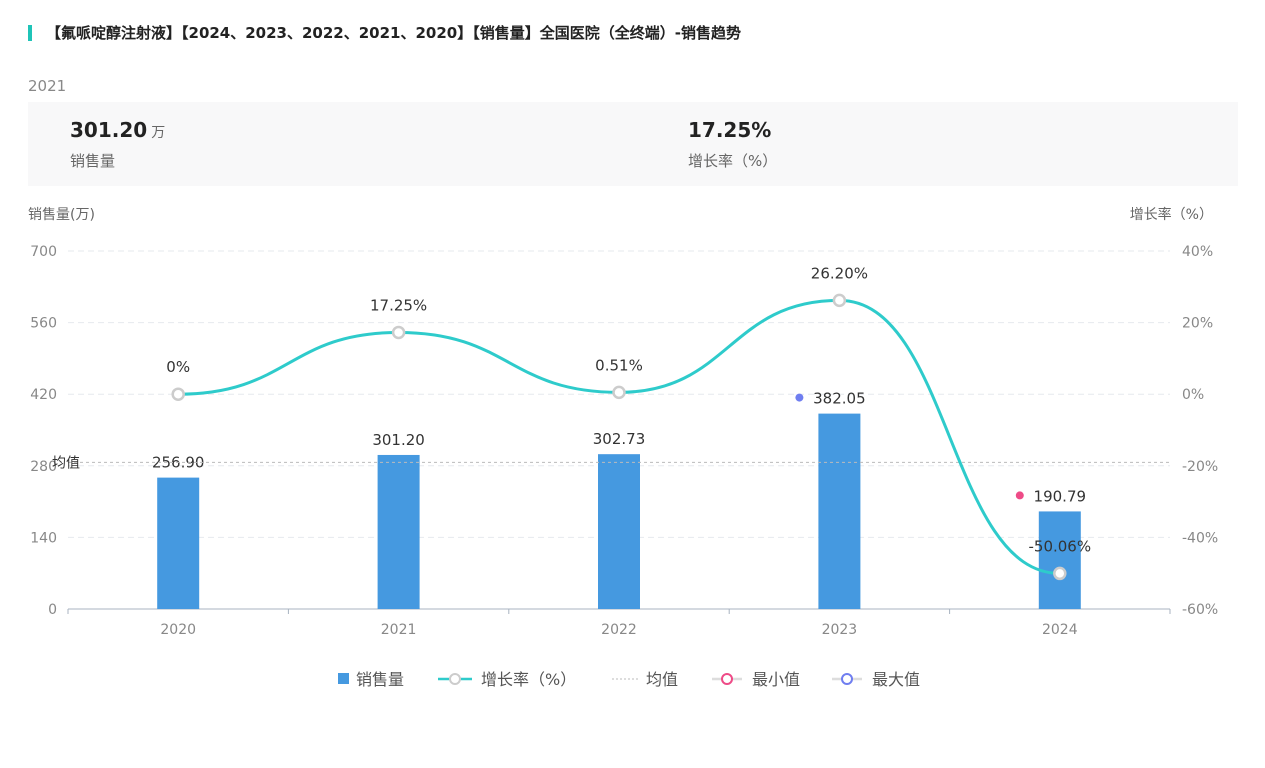 This screenshot has width=1265, height=768. I want to click on legend-item: 最大值, so click(896, 679).